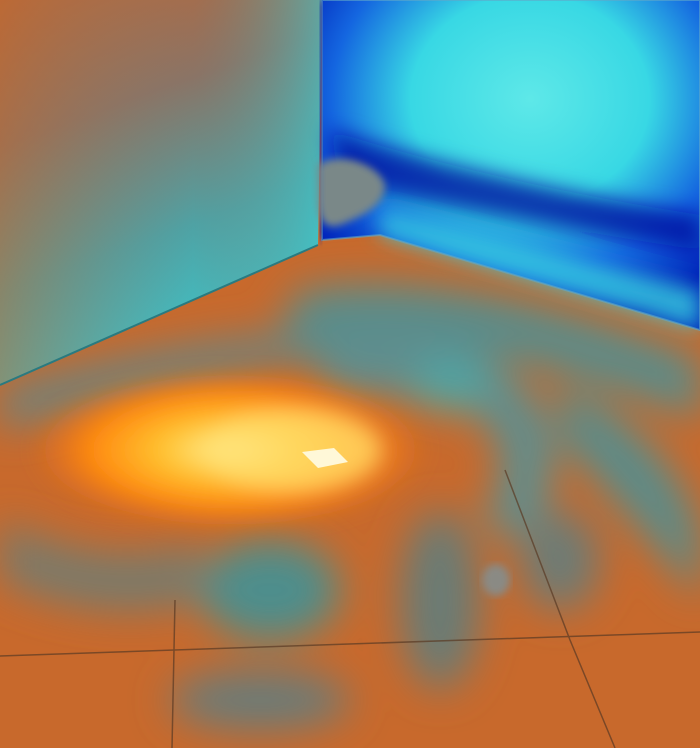  Describe the element at coordinates (540, 270) in the screenshot. I see `floor-edge-band` at that location.